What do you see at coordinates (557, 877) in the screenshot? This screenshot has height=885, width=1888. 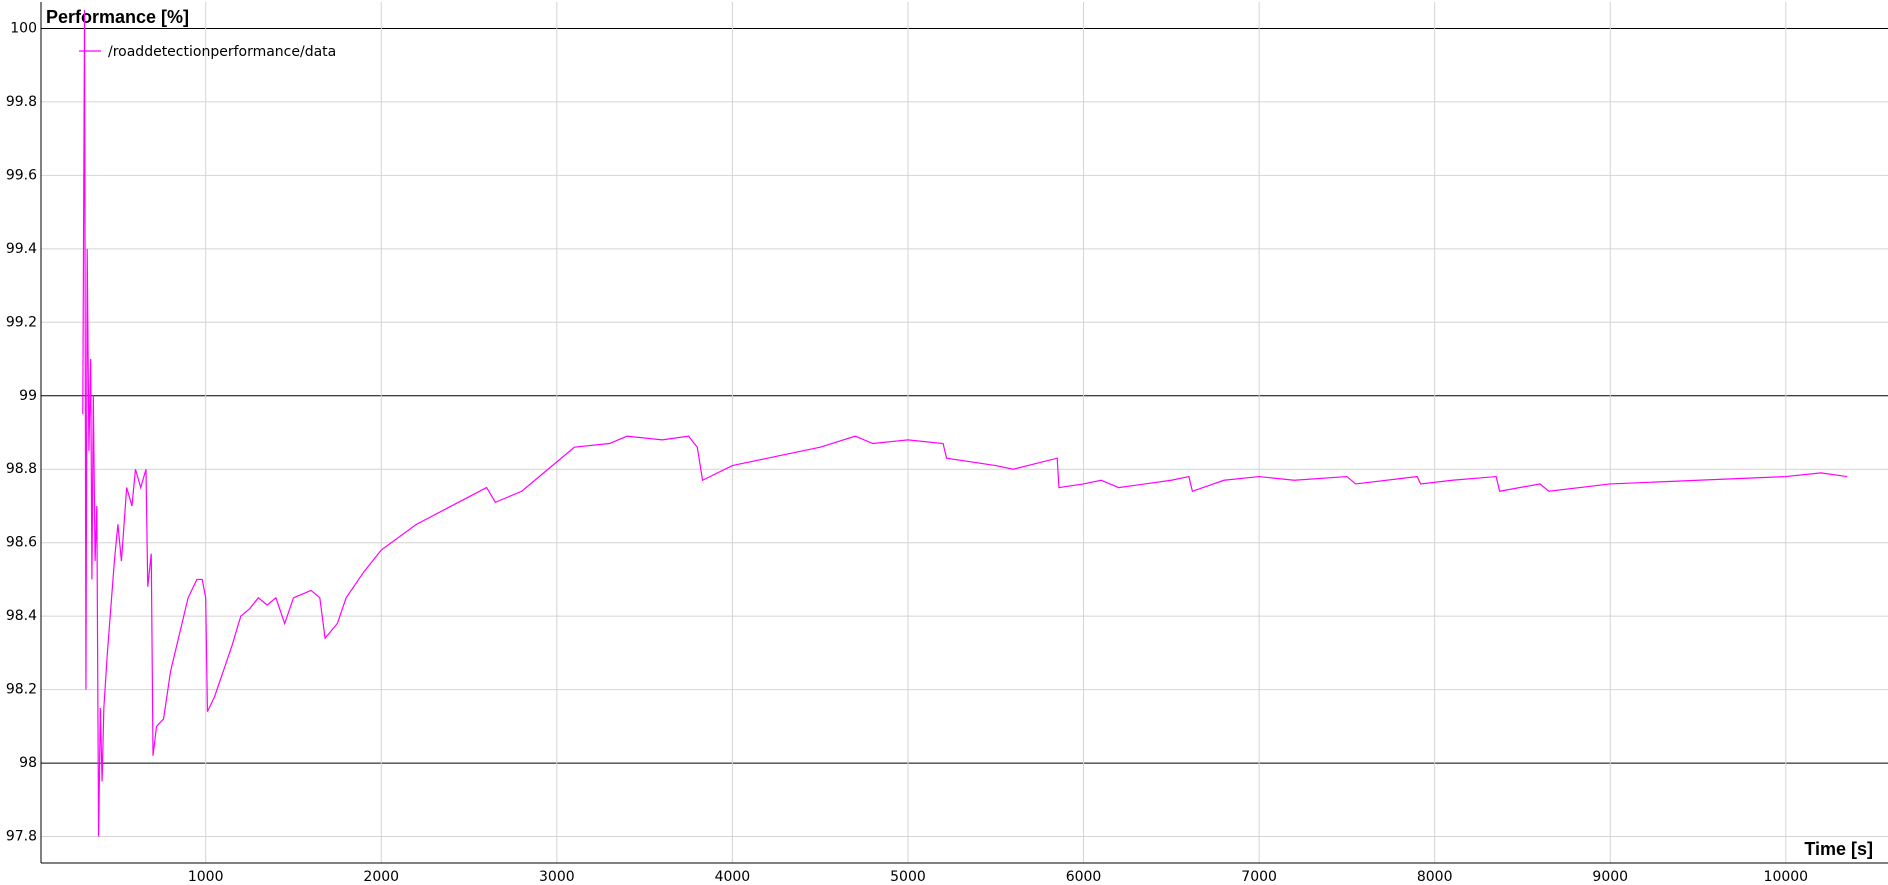 I see `x-tick-label: 3000` at bounding box center [557, 877].